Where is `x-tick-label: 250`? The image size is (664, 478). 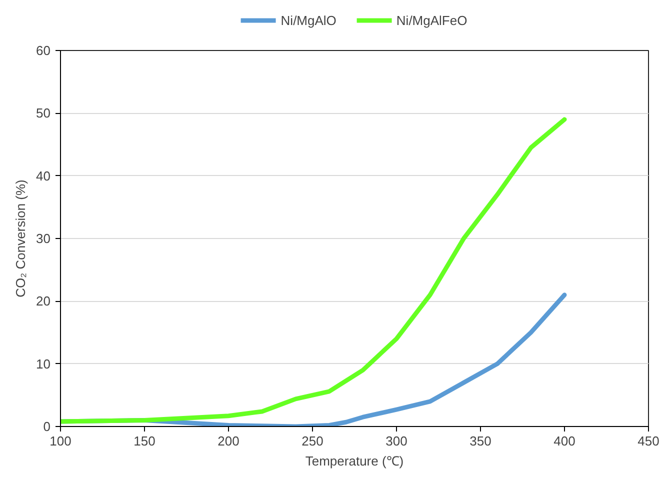
x-tick-label: 250 is located at coordinates (313, 441).